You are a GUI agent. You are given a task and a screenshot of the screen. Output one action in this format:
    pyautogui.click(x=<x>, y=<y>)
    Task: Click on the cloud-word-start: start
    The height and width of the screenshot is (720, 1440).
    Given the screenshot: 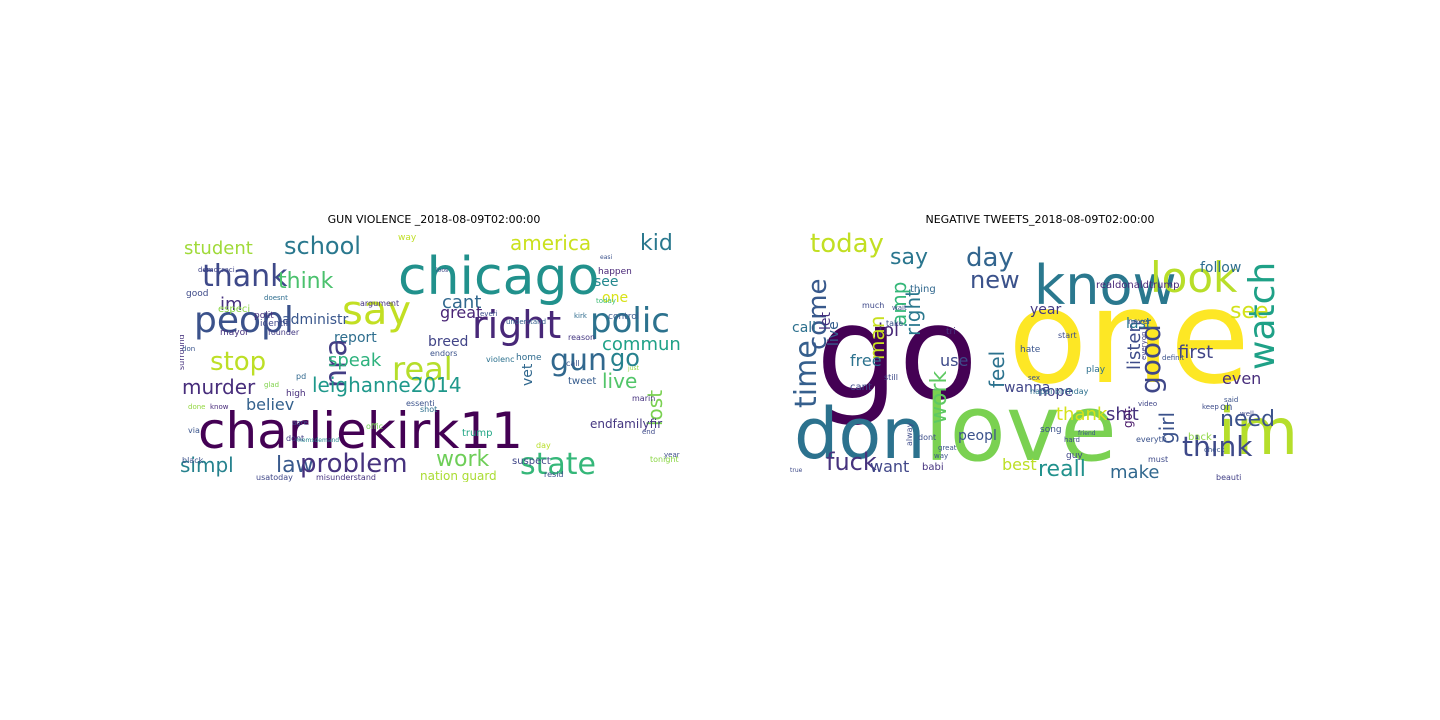 What is the action you would take?
    pyautogui.click(x=1067, y=335)
    